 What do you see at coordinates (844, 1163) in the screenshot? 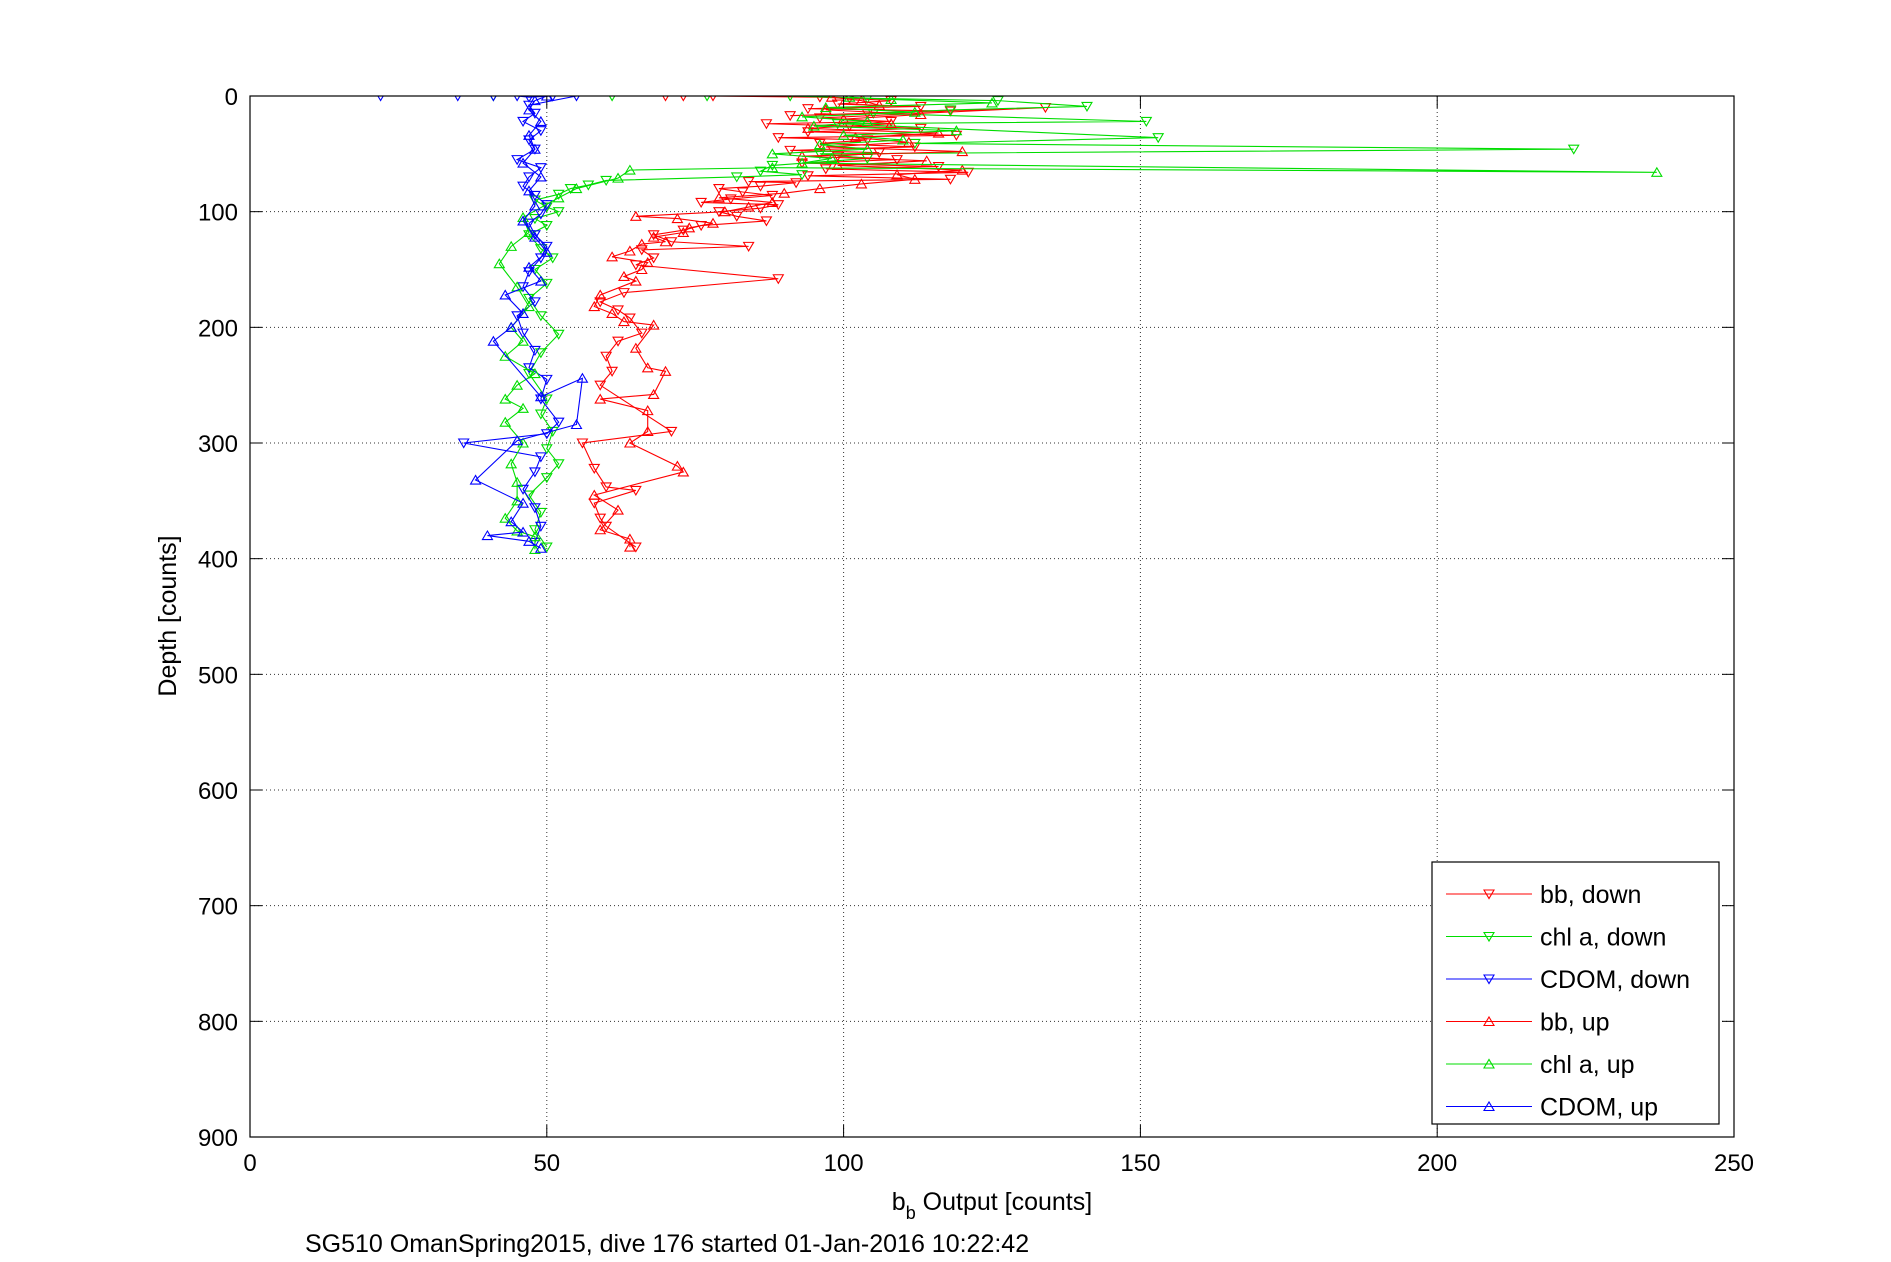
I see `x-tick-label: 100` at bounding box center [844, 1163].